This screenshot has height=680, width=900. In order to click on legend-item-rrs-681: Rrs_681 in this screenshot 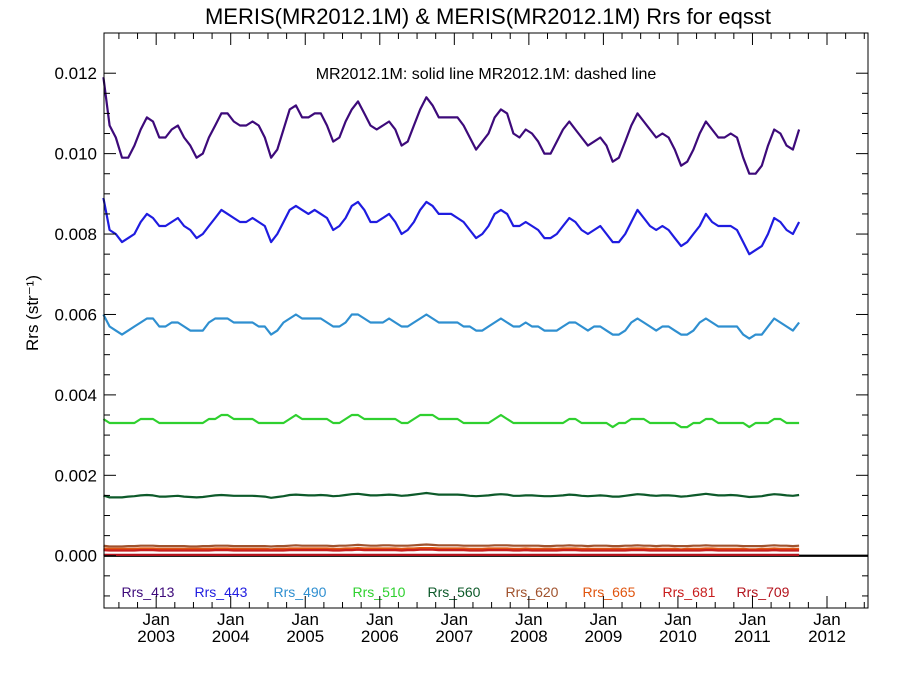, I will do `click(689, 592)`.